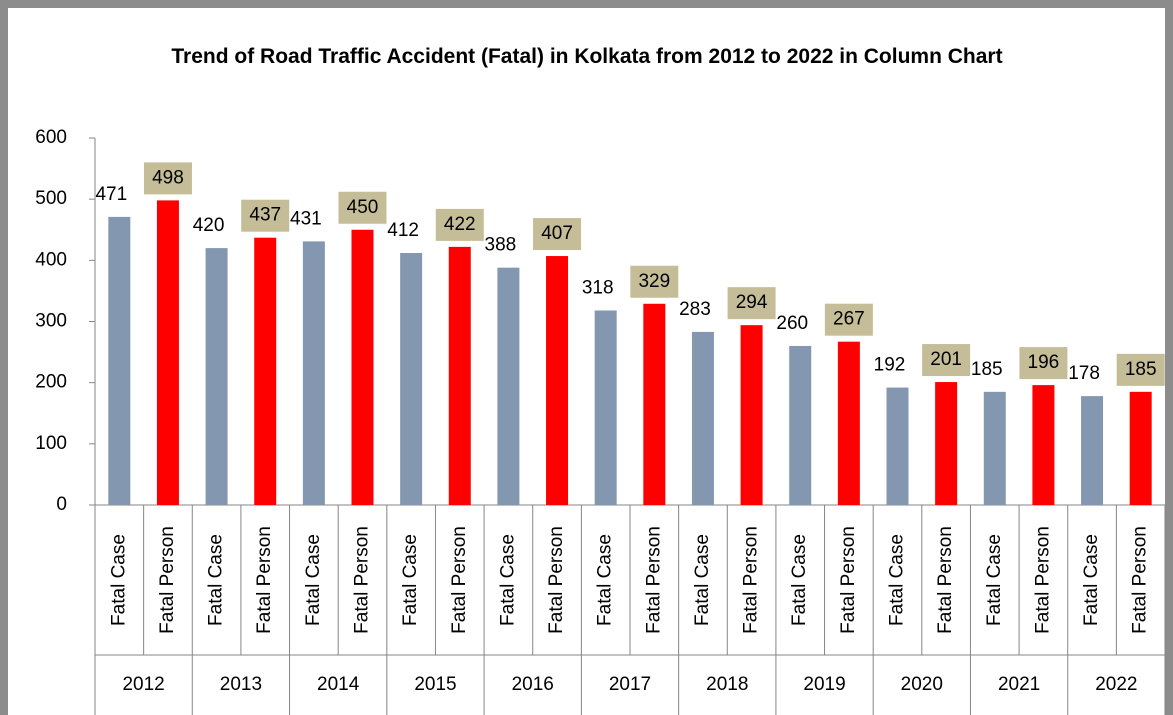  I want to click on value-label: 450, so click(363, 207).